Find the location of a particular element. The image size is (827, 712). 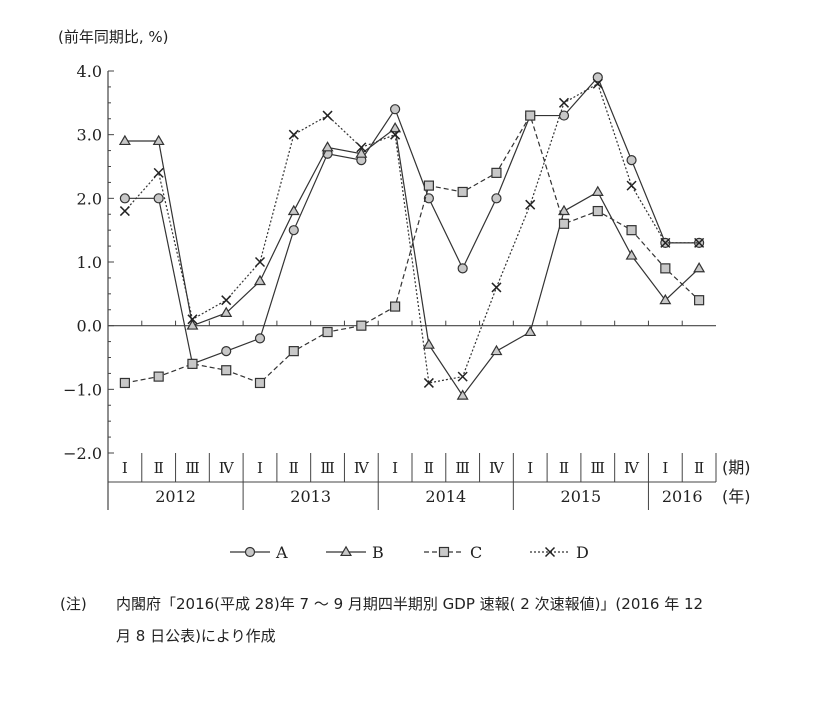

y-tick-label: 4.0 is located at coordinates (89, 71).